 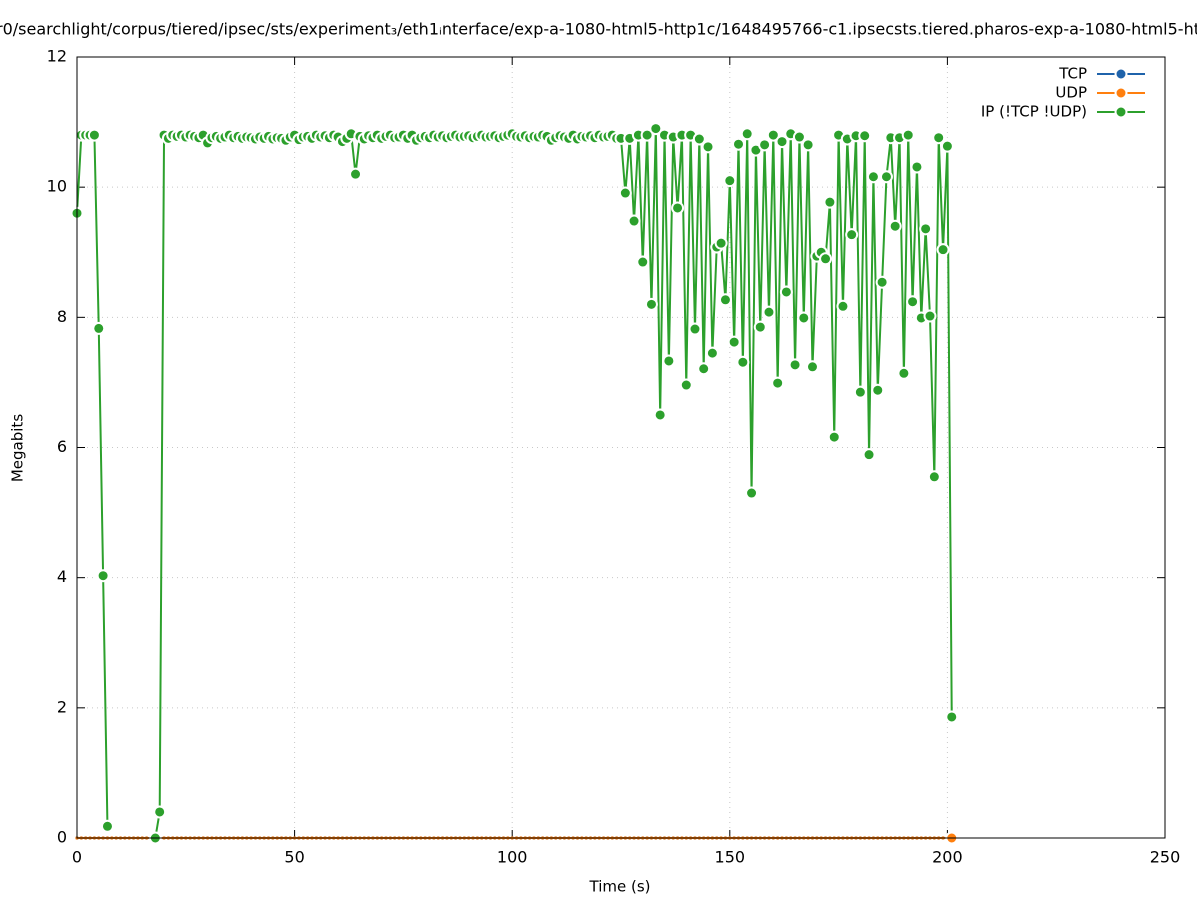 What do you see at coordinates (294, 857) in the screenshot?
I see `x-tick-label: 50` at bounding box center [294, 857].